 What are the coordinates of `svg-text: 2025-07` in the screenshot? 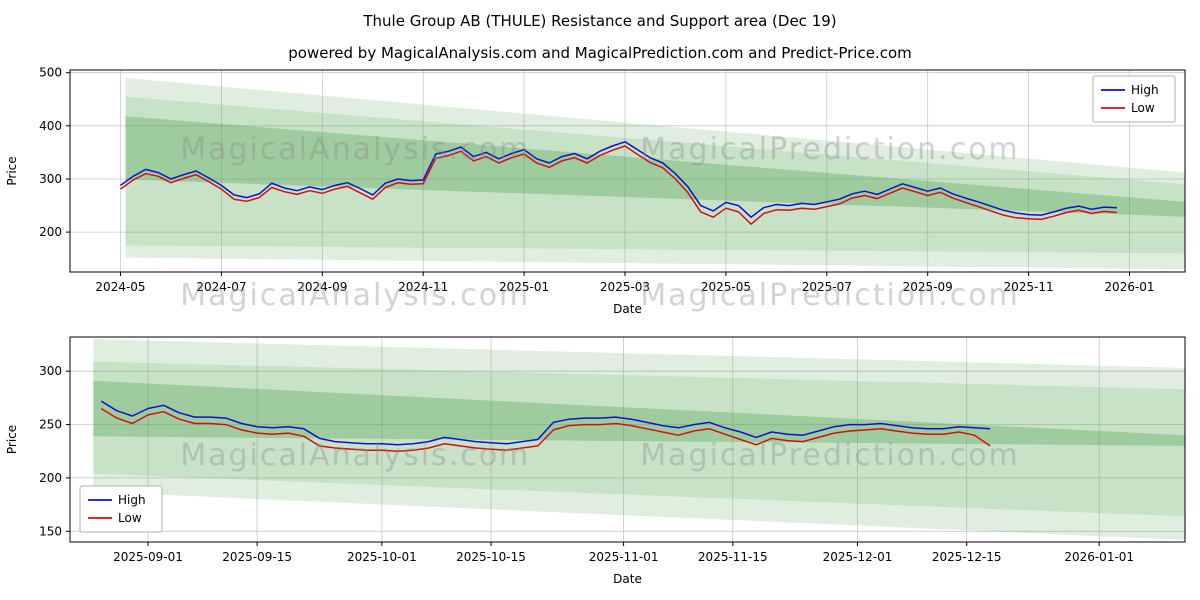 It's located at (827, 287).